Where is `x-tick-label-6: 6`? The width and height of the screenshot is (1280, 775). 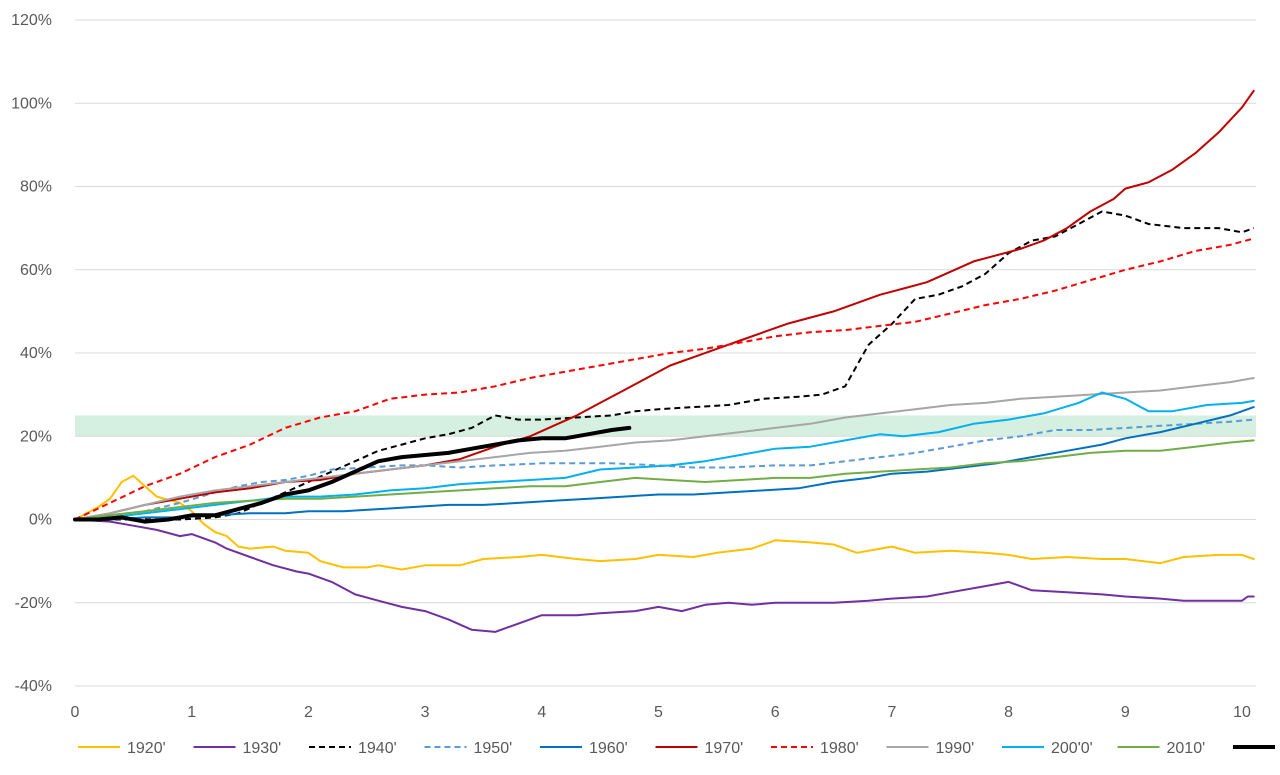
x-tick-label-6: 6 is located at coordinates (775, 712).